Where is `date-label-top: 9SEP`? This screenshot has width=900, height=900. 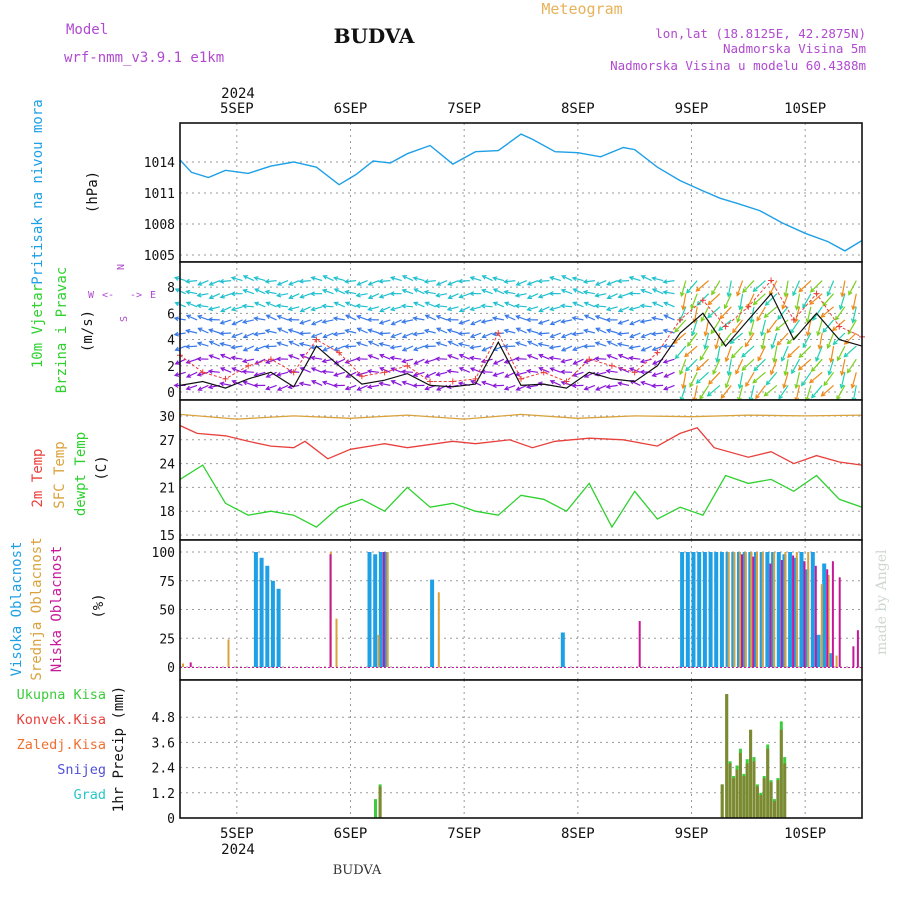
date-label-top: 9SEP is located at coordinates (692, 109).